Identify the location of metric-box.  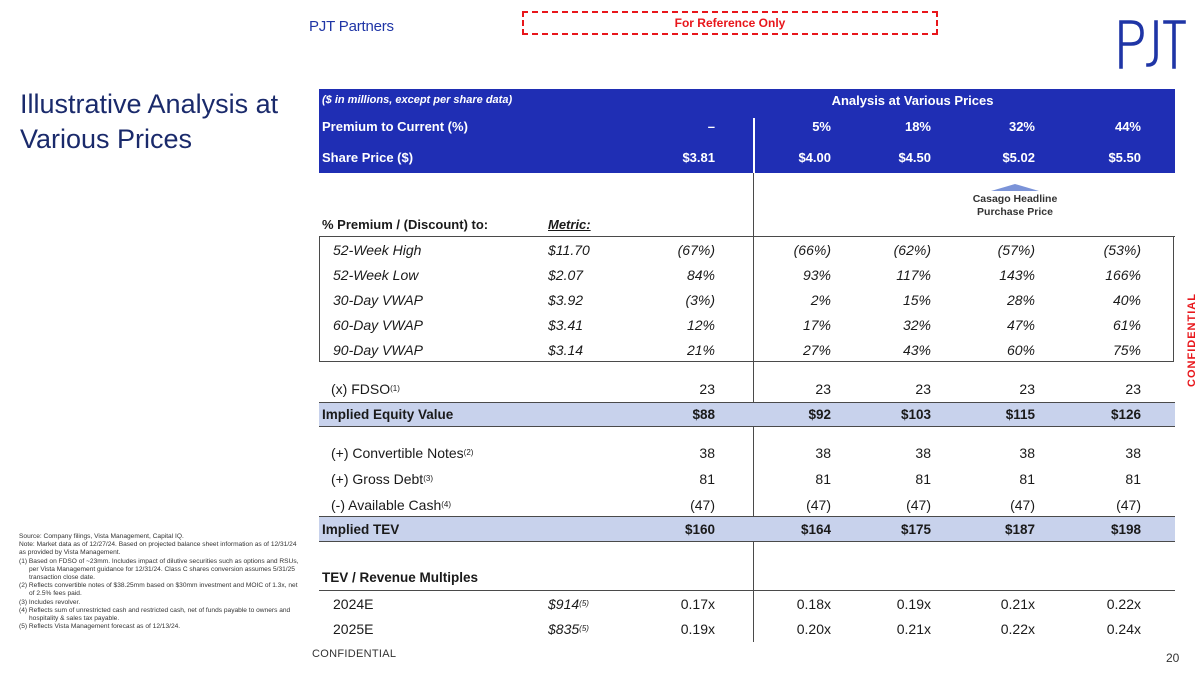
(746, 299).